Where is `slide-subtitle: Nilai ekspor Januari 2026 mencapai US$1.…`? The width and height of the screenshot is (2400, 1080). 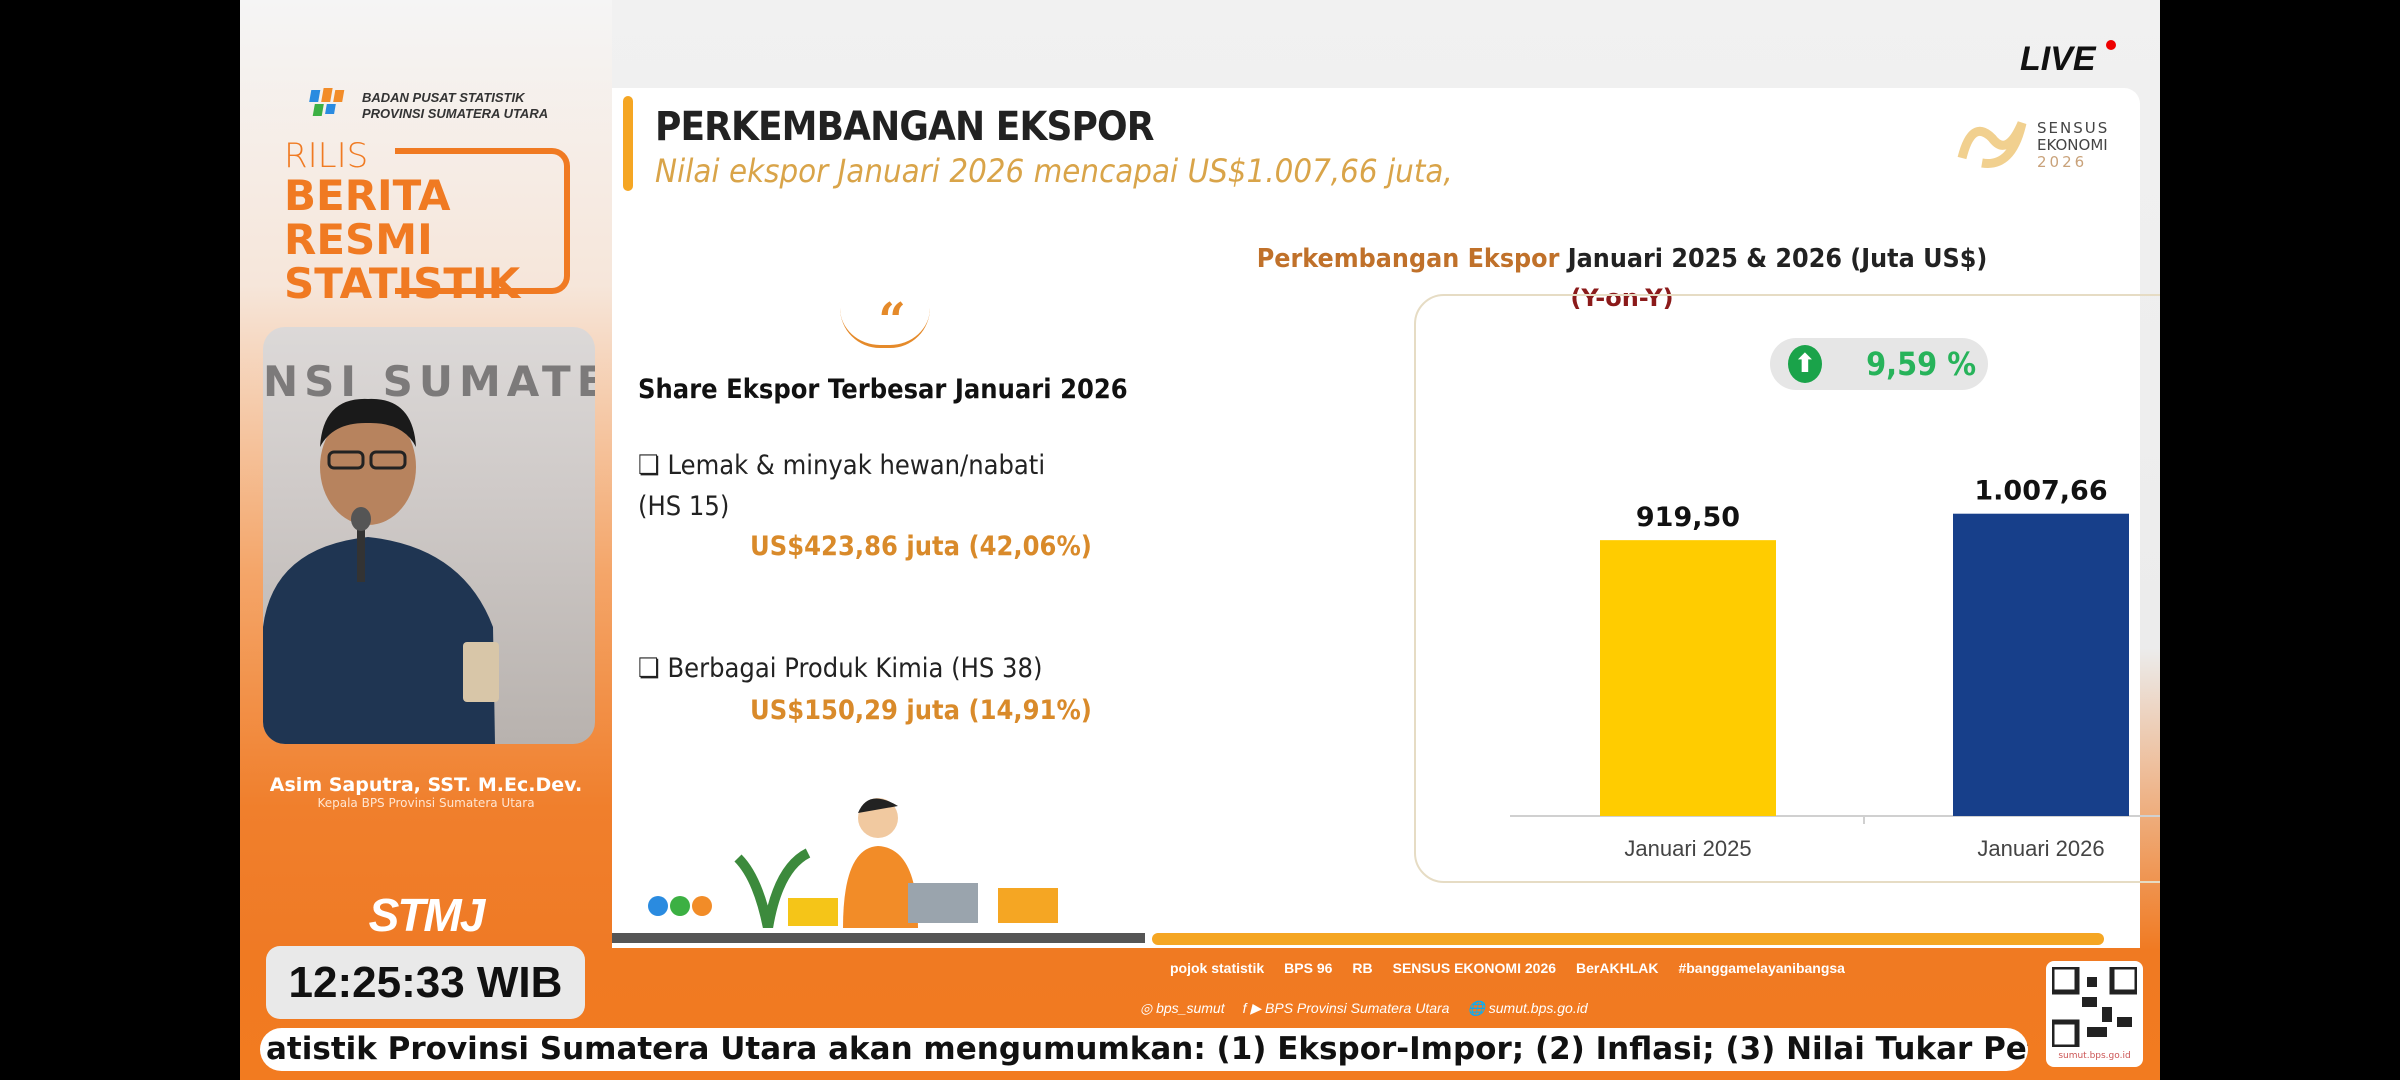
slide-subtitle: Nilai ekspor Januari 2026 mencapai US$1.… is located at coordinates (1054, 171).